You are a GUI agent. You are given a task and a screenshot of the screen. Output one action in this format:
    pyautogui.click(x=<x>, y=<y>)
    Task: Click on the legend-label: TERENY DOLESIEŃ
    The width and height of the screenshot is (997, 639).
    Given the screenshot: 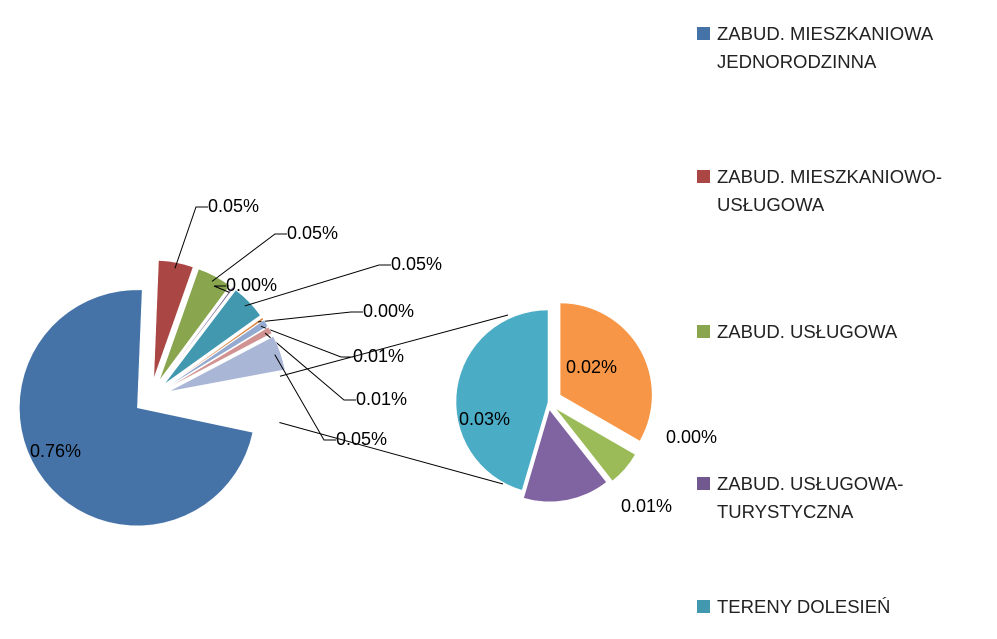 What is the action you would take?
    pyautogui.click(x=804, y=606)
    